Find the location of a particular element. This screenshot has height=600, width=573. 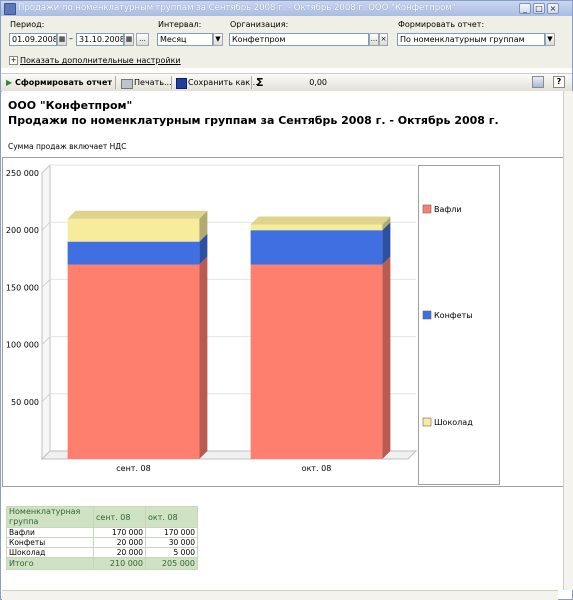

table-total-row: Итого 210 000 205 000 is located at coordinates (102, 563).